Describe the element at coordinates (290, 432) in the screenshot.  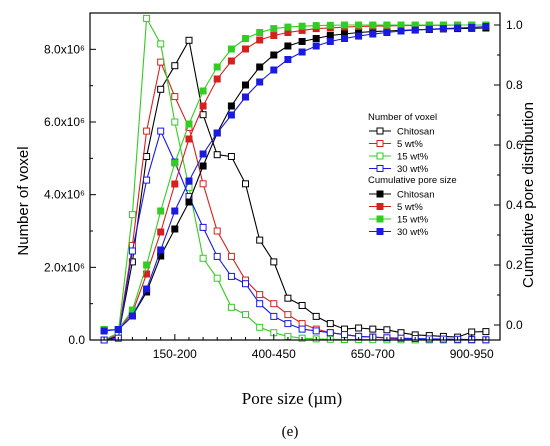
I see `figure-caption: (e)` at that location.